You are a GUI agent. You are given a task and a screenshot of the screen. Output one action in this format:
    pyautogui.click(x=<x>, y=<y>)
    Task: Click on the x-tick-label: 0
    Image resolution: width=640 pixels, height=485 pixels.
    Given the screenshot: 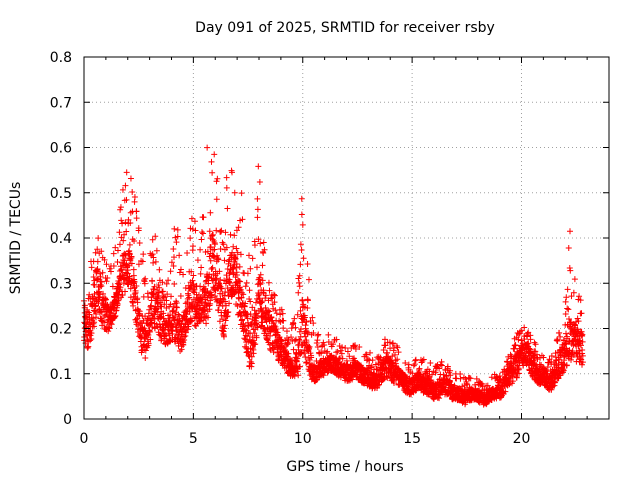 What is the action you would take?
    pyautogui.click(x=84, y=439)
    